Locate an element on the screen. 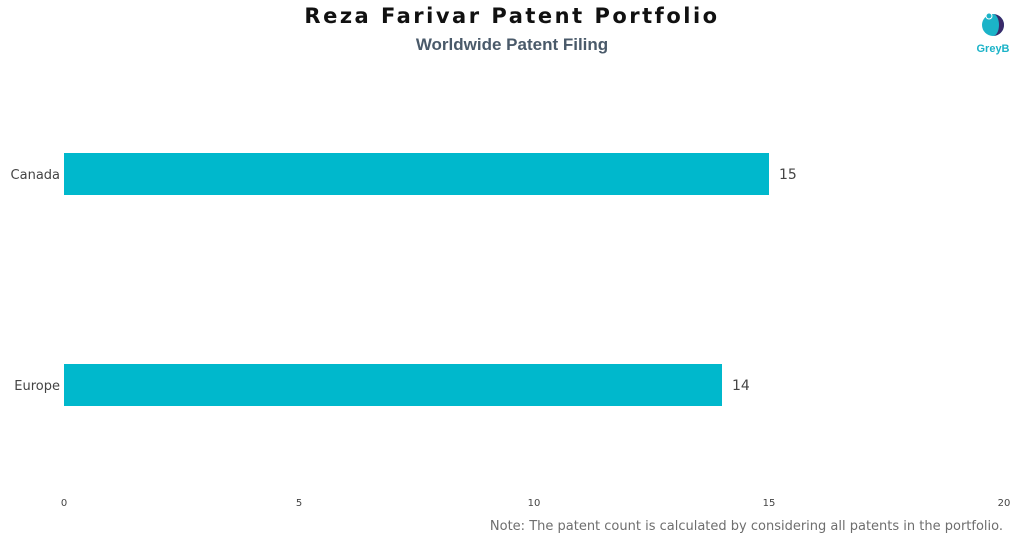 The image size is (1024, 546). greyb-logo: GreyB is located at coordinates (993, 36).